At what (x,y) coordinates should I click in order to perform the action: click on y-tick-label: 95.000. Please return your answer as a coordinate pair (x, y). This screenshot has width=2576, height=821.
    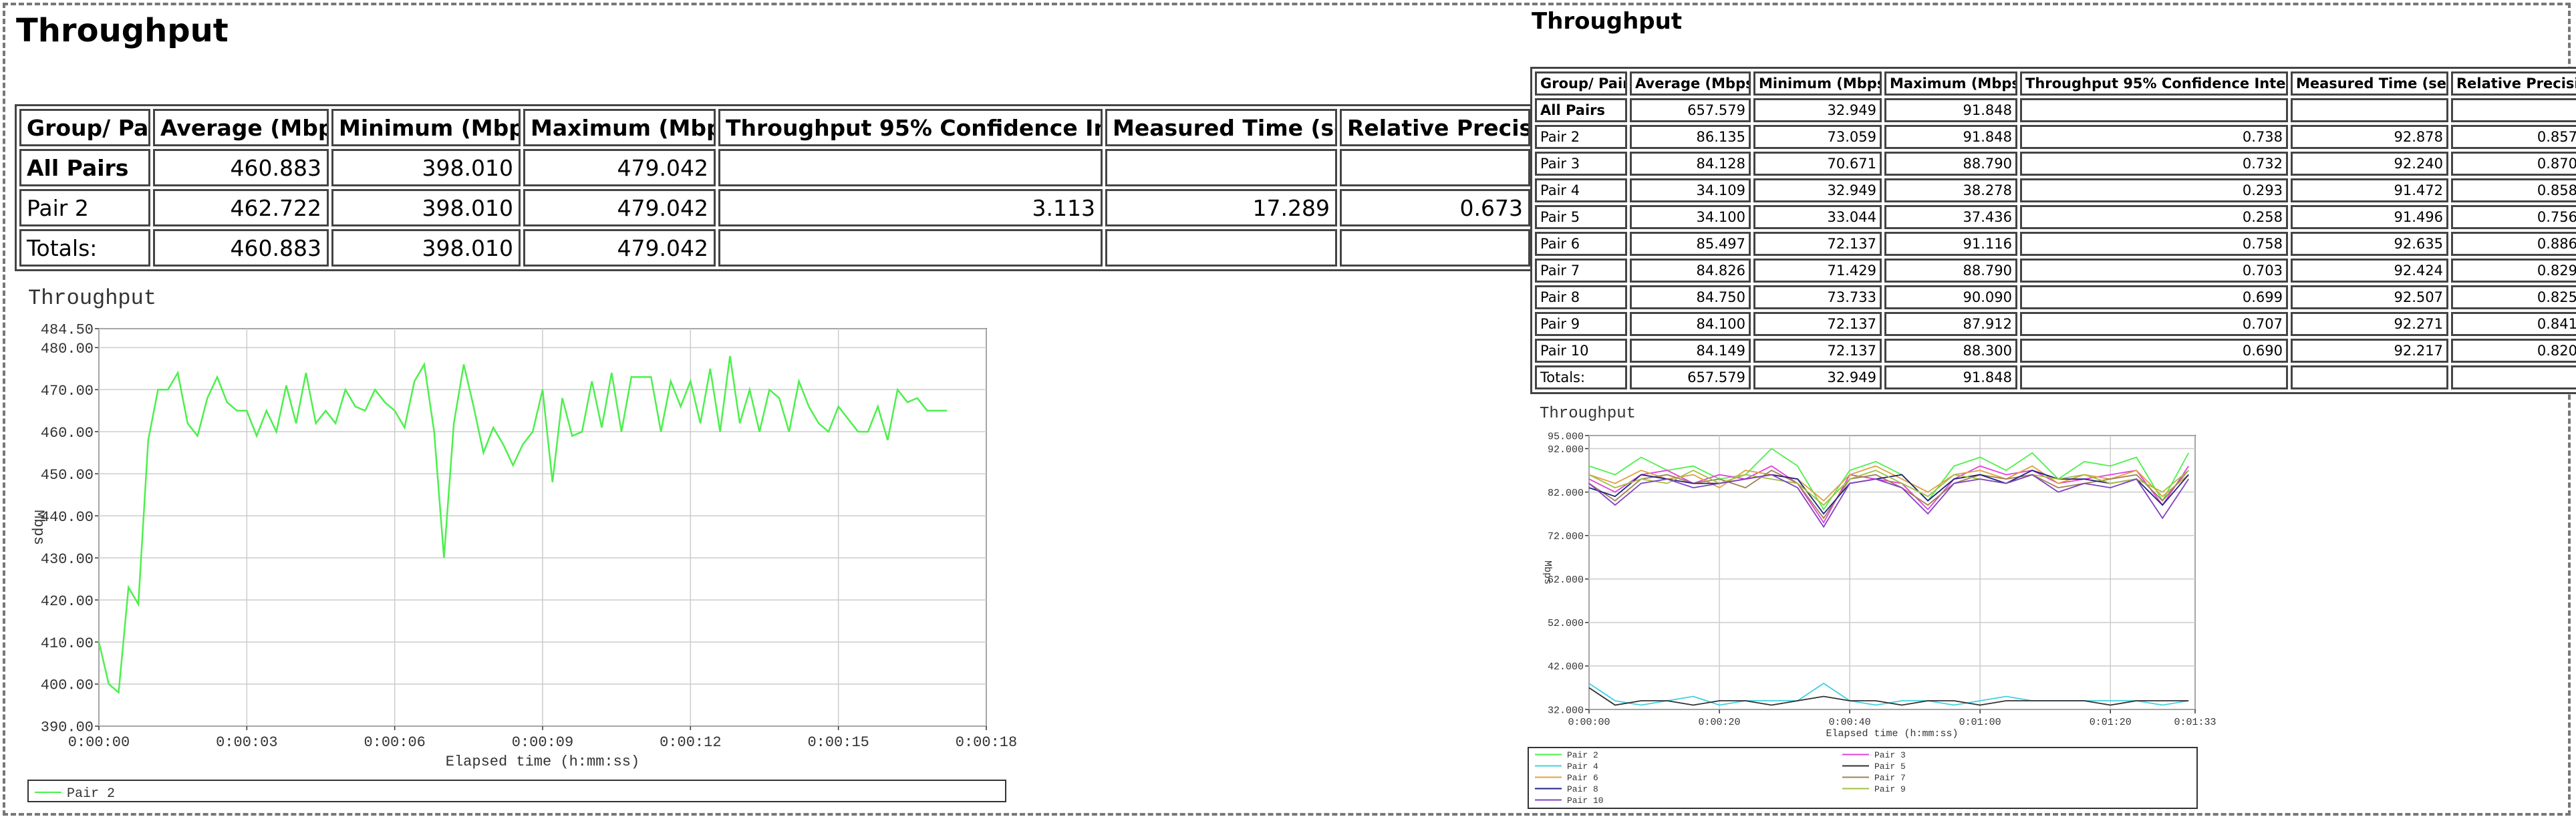
    Looking at the image, I should click on (1566, 436).